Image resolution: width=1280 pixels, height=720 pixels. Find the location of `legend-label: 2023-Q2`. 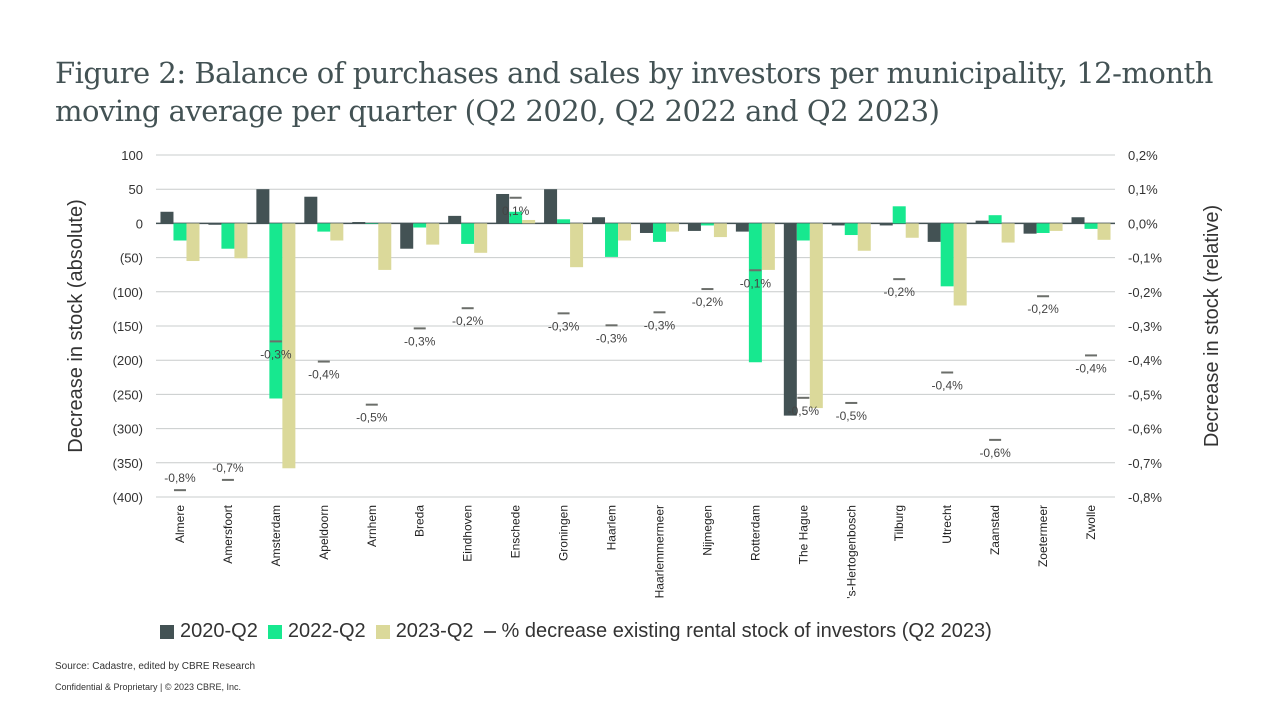

legend-label: 2023-Q2 is located at coordinates (434, 631).